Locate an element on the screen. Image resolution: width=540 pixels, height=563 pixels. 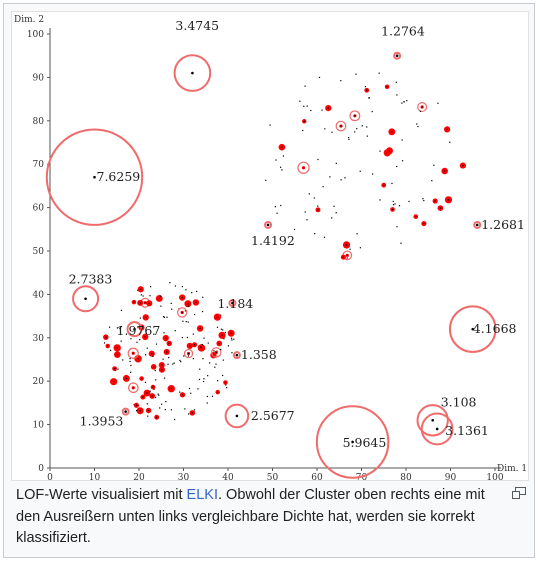
lof-value-label: 1.184 is located at coordinates (235, 303).